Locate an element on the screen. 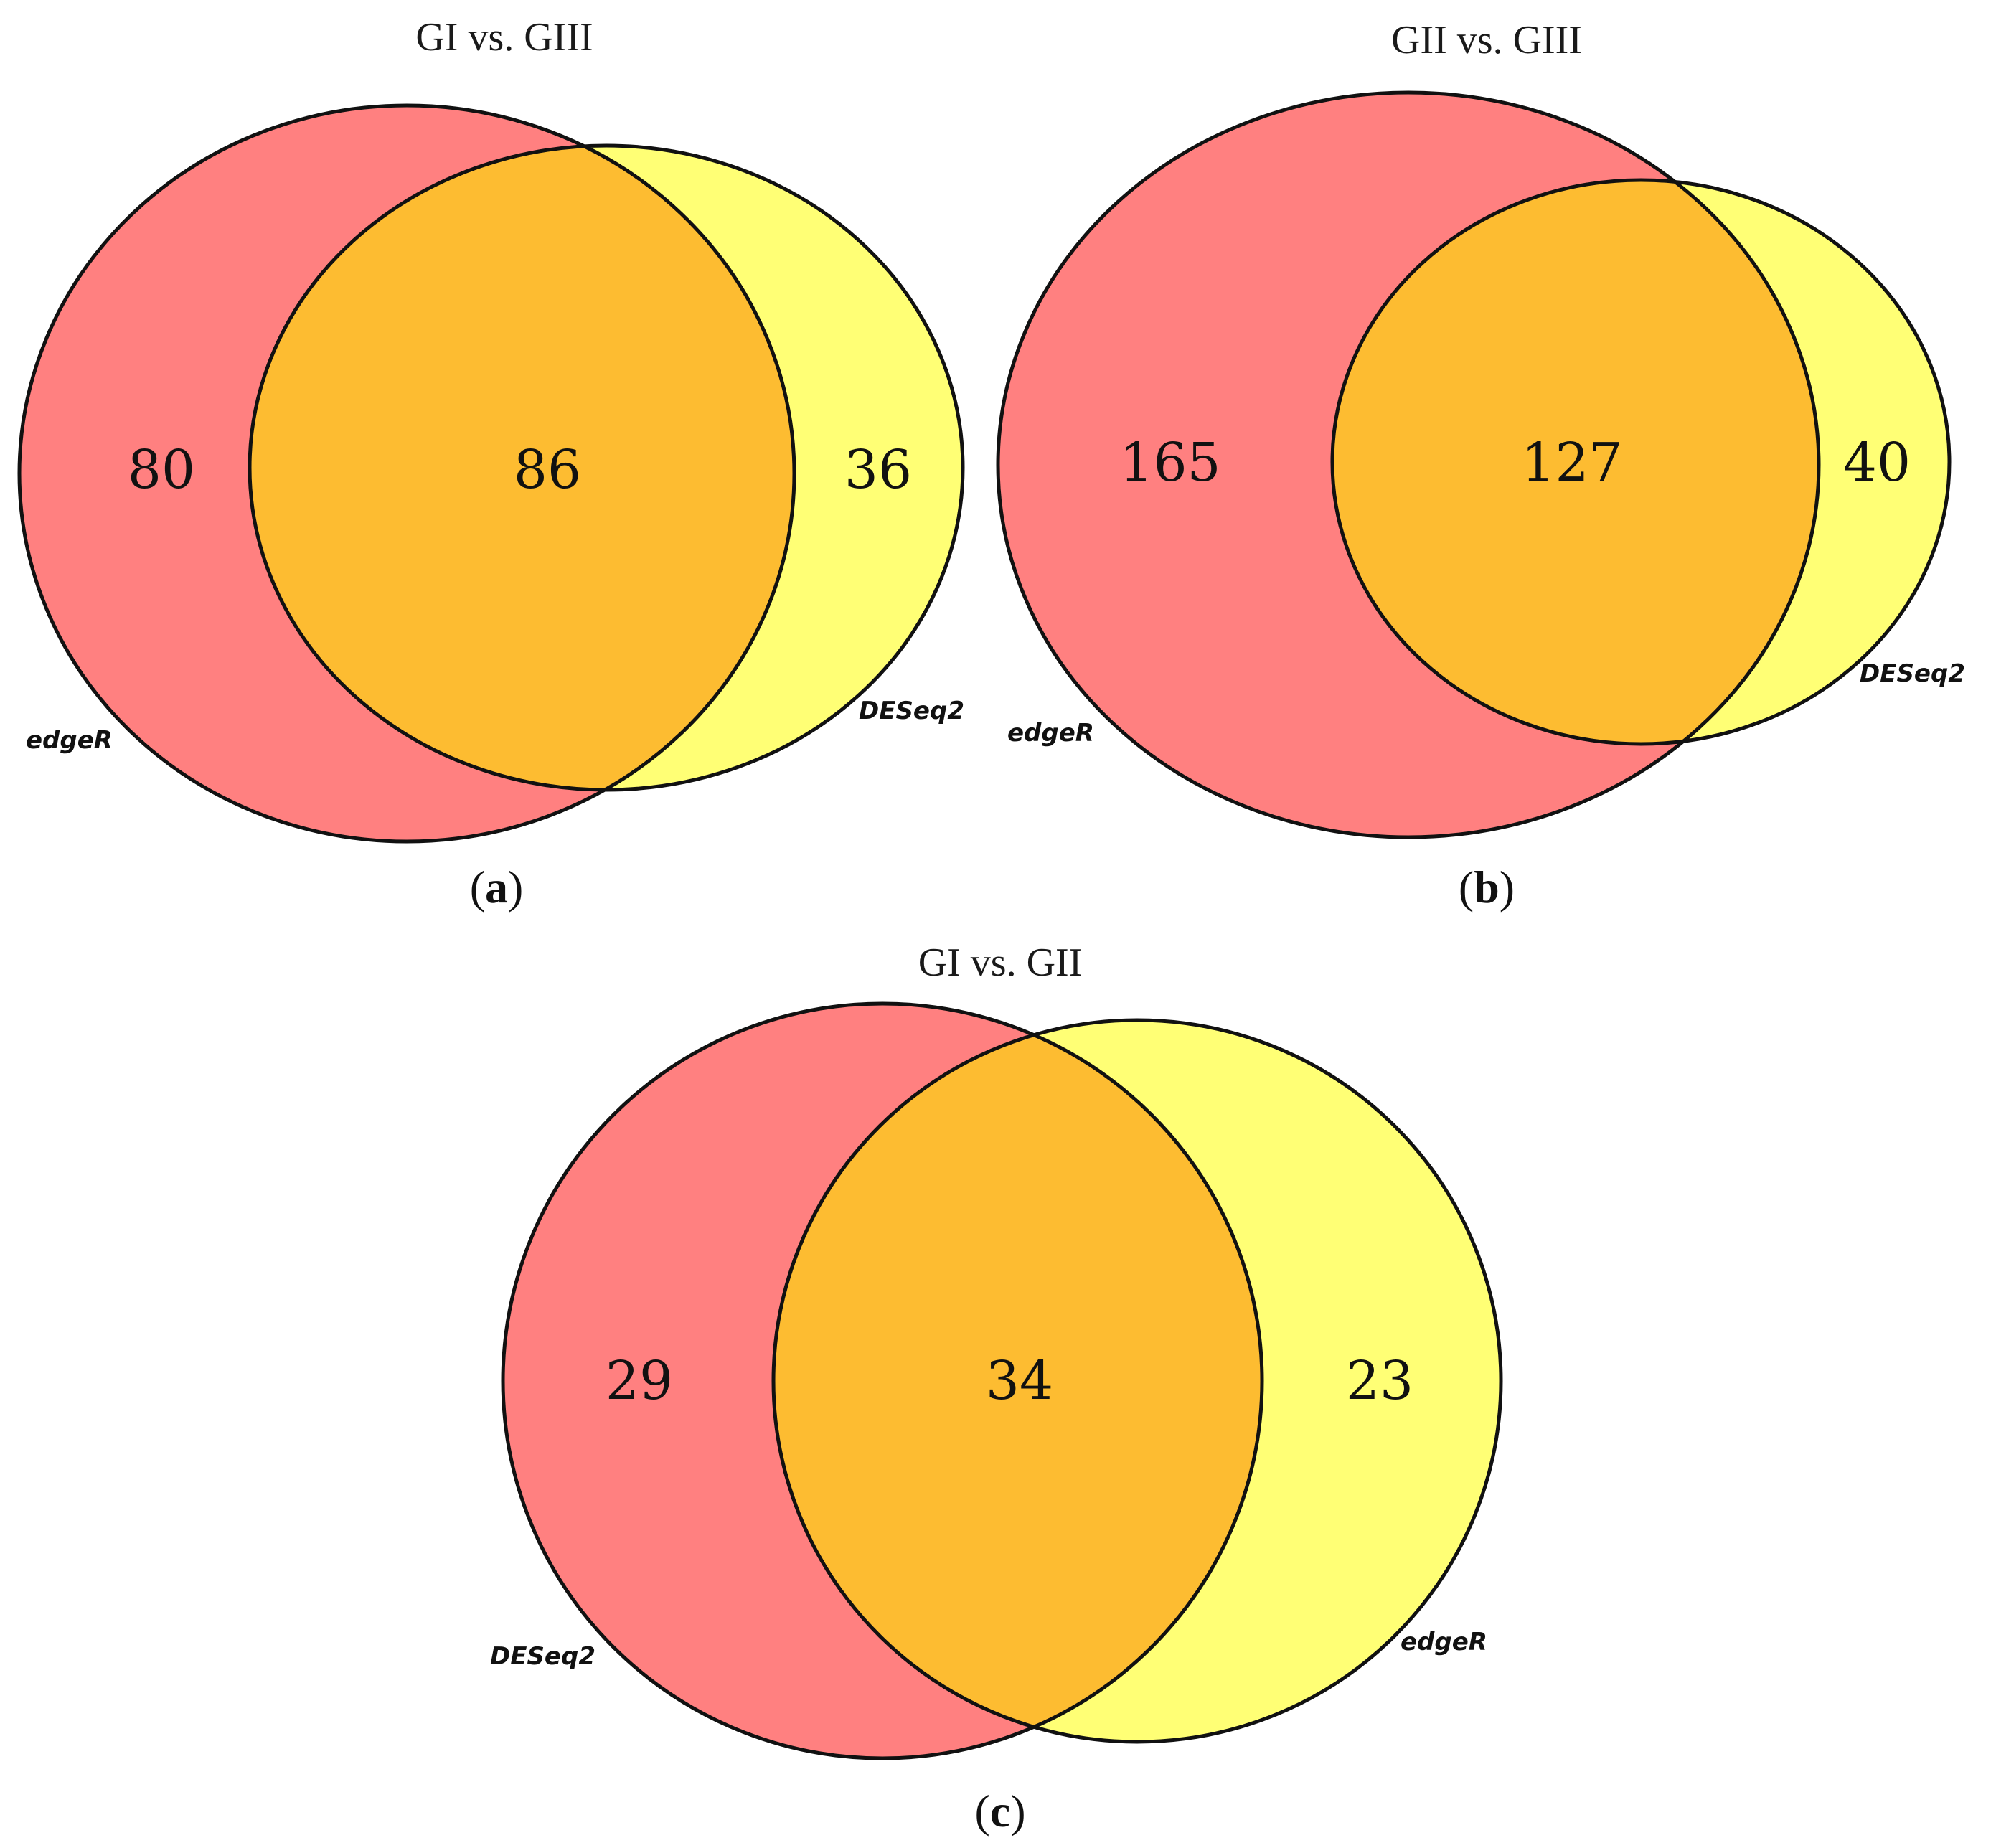 The image size is (1996, 1848). panel-a-letter: a is located at coordinates (497, 887).